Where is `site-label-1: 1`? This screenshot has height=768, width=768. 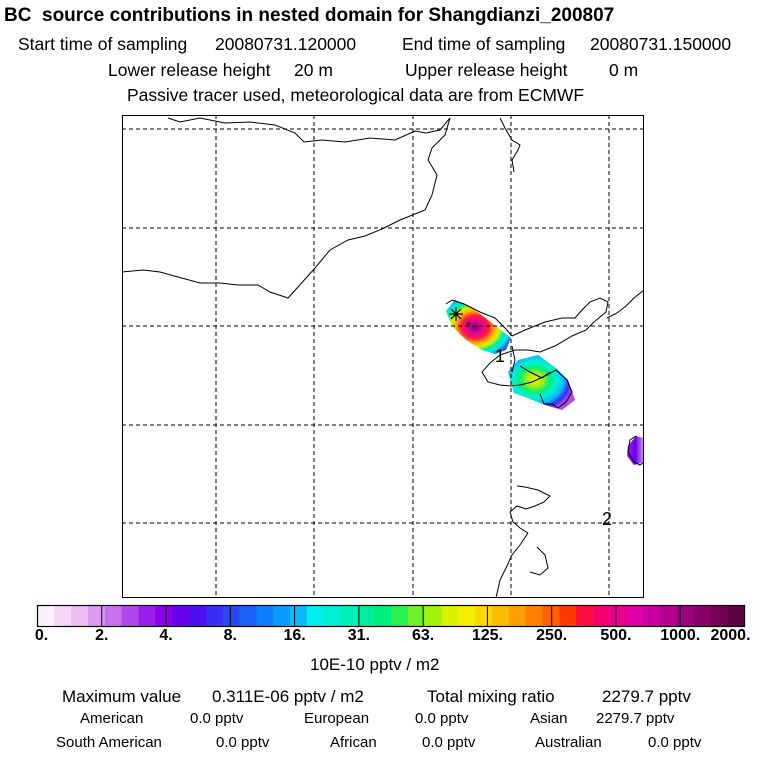
site-label-1: 1 is located at coordinates (500, 356).